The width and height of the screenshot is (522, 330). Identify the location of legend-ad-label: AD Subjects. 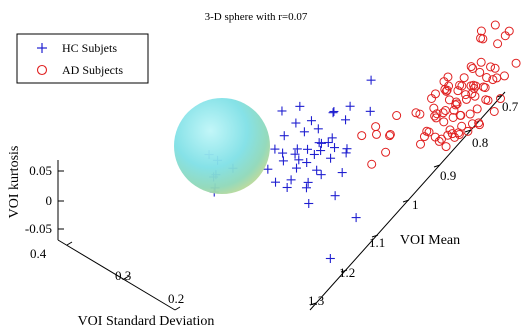
(92, 70).